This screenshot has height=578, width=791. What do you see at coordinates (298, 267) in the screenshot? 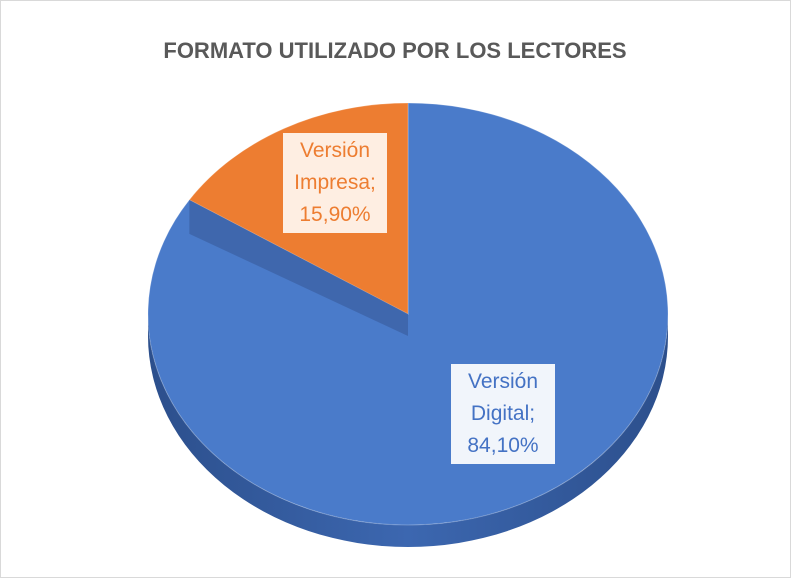
I see `pie-inner-wall` at bounding box center [298, 267].